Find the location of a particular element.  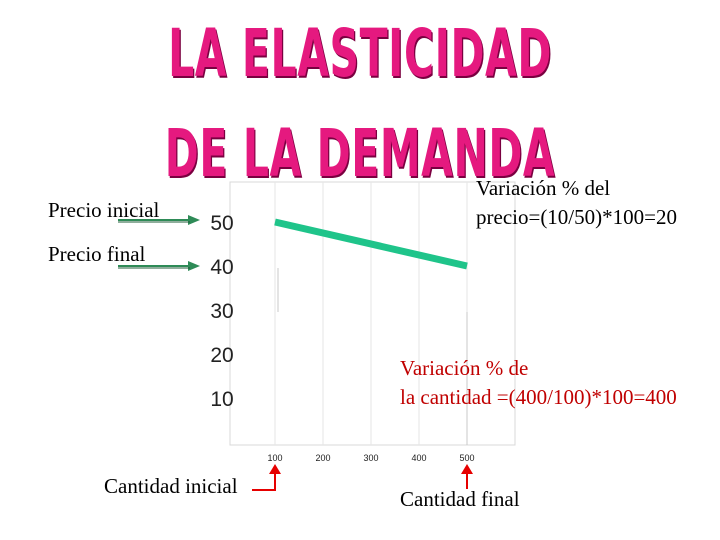

variacion-precio-line2: precio=(10/50)*100=20 is located at coordinates (576, 217).